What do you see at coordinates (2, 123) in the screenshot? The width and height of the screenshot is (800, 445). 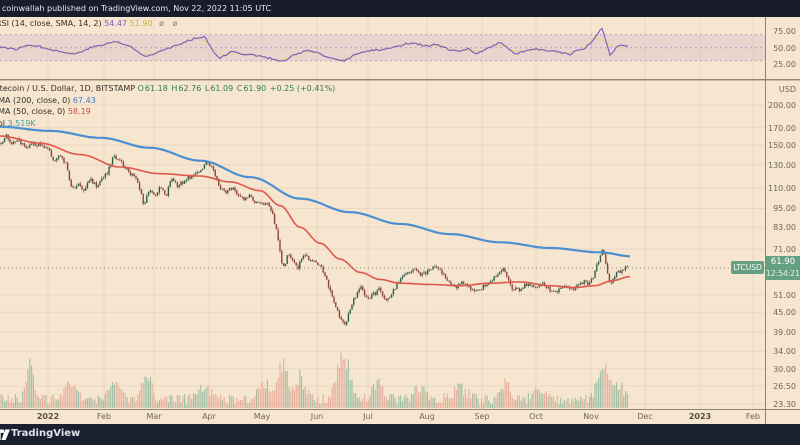 I see `volume-label: Vol` at bounding box center [2, 123].